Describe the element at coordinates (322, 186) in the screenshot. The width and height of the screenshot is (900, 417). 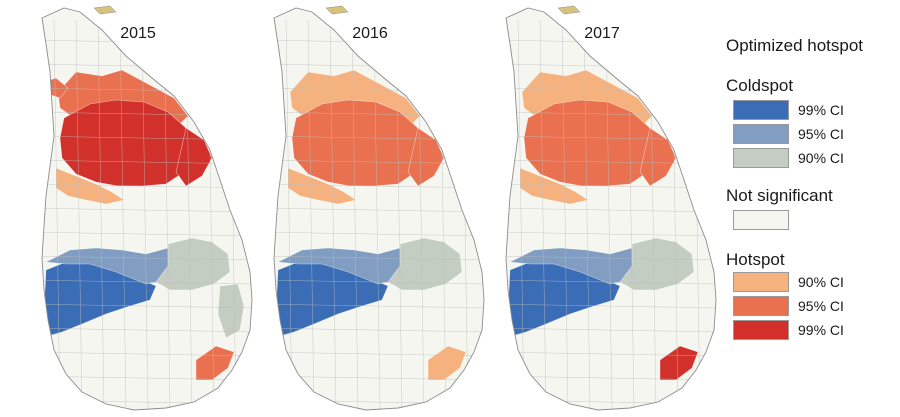
I see `region-north-fringe-2016` at that location.